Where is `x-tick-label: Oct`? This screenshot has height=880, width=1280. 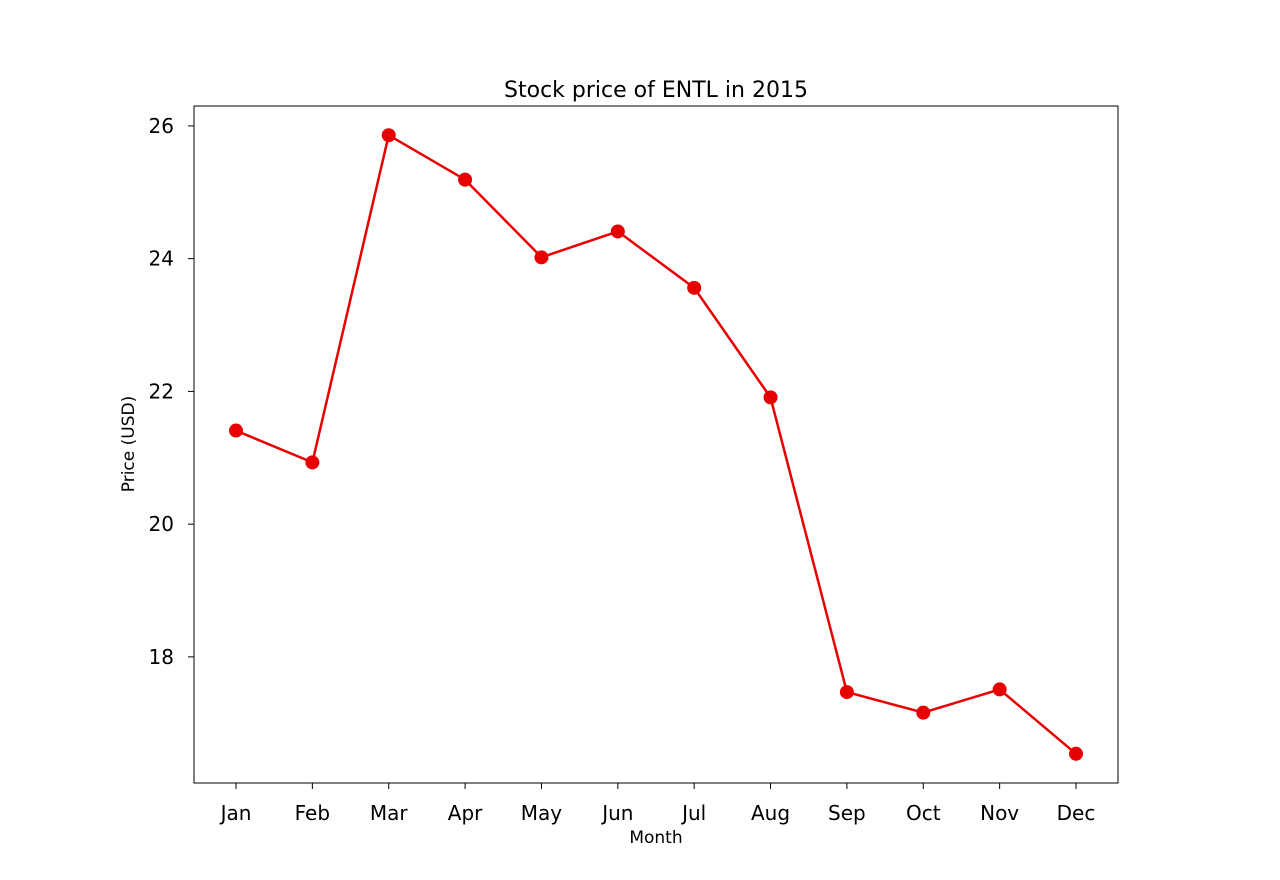
x-tick-label: Oct is located at coordinates (923, 813).